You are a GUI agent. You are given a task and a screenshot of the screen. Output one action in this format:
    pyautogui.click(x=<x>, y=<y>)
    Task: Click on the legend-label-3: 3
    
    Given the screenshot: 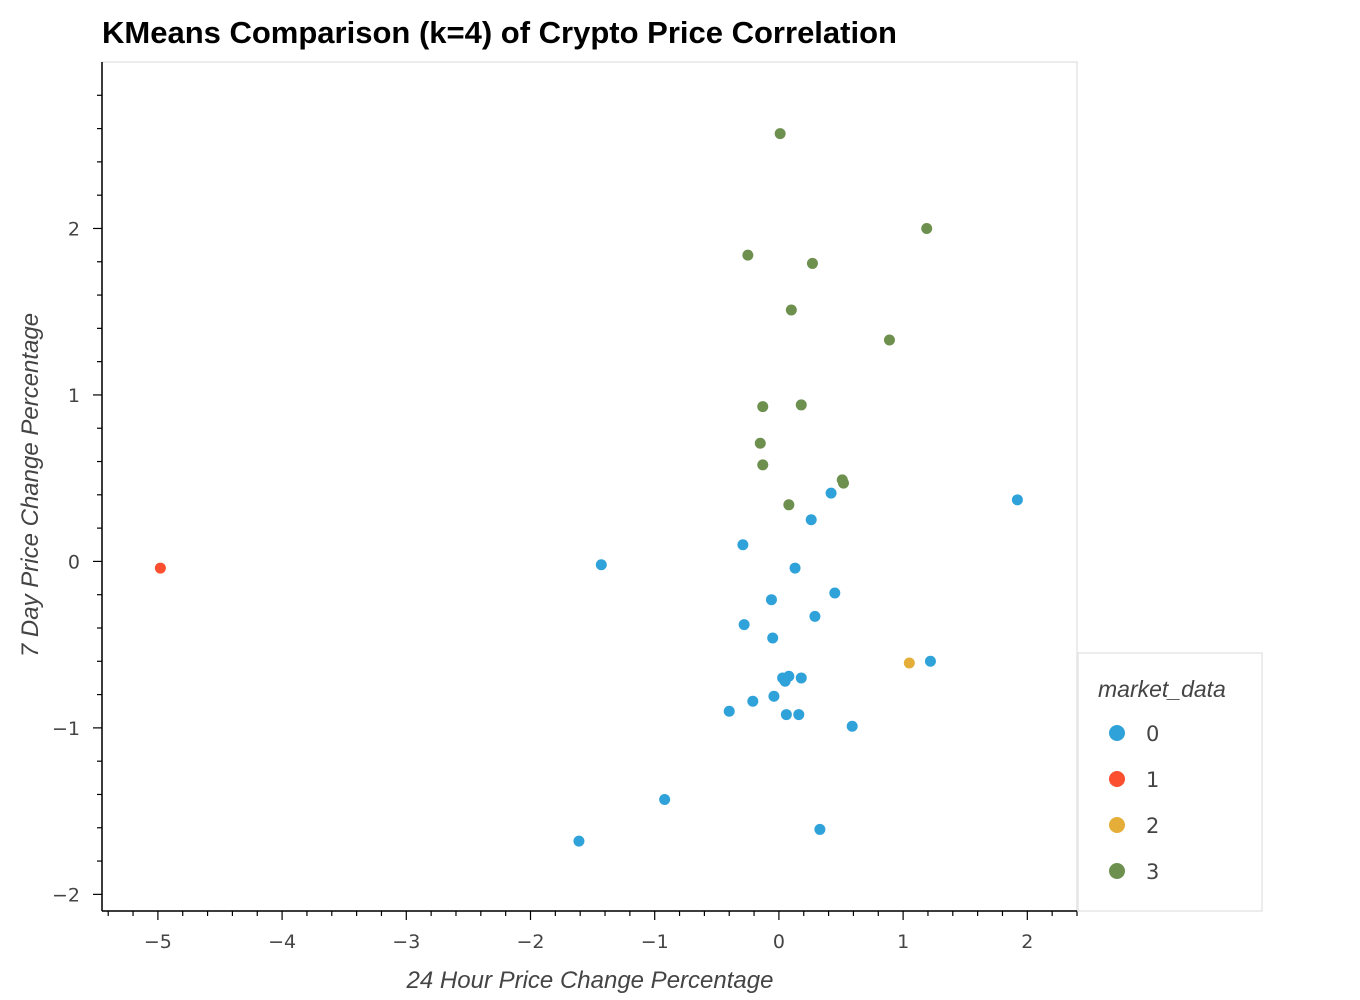 What is the action you would take?
    pyautogui.click(x=1152, y=872)
    